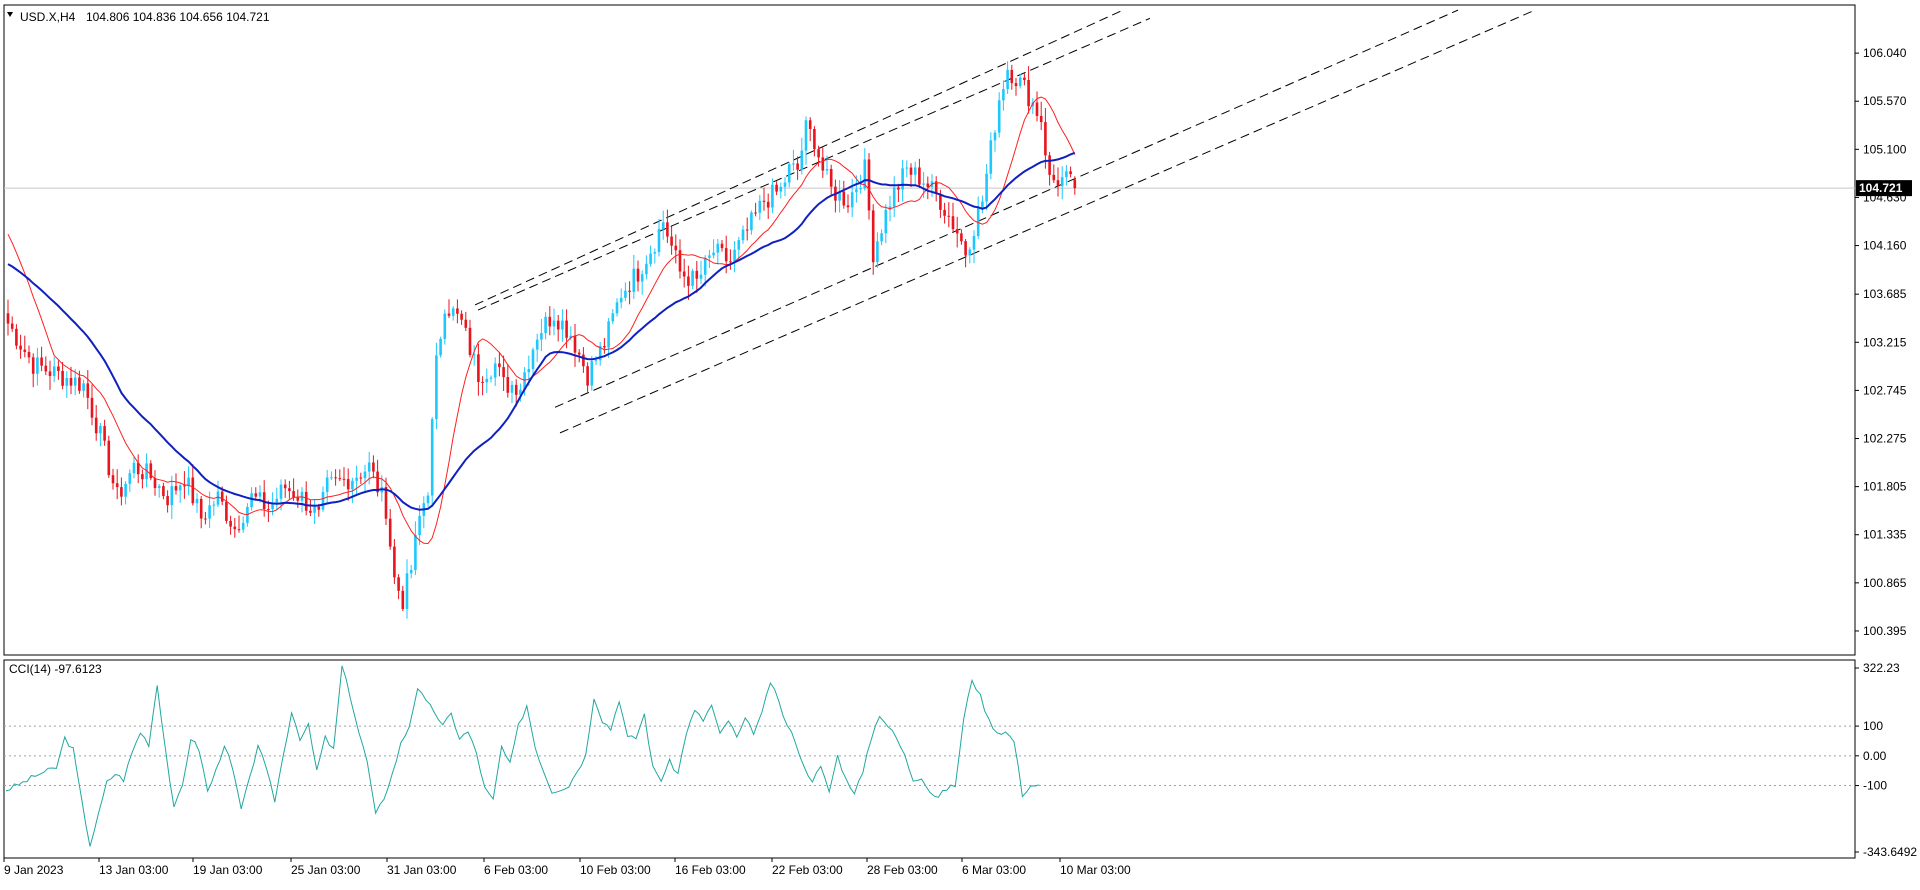 The image size is (1920, 890). Describe the element at coordinates (522, 756) in the screenshot. I see `cci-layer` at that location.